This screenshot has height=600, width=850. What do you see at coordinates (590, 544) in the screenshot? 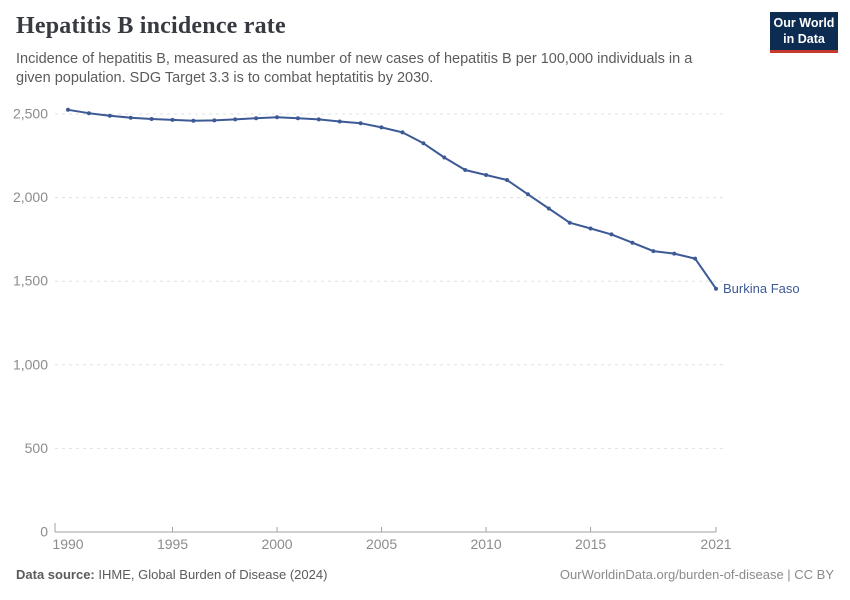
I see `x-axis-tick-label: 2015` at bounding box center [590, 544].